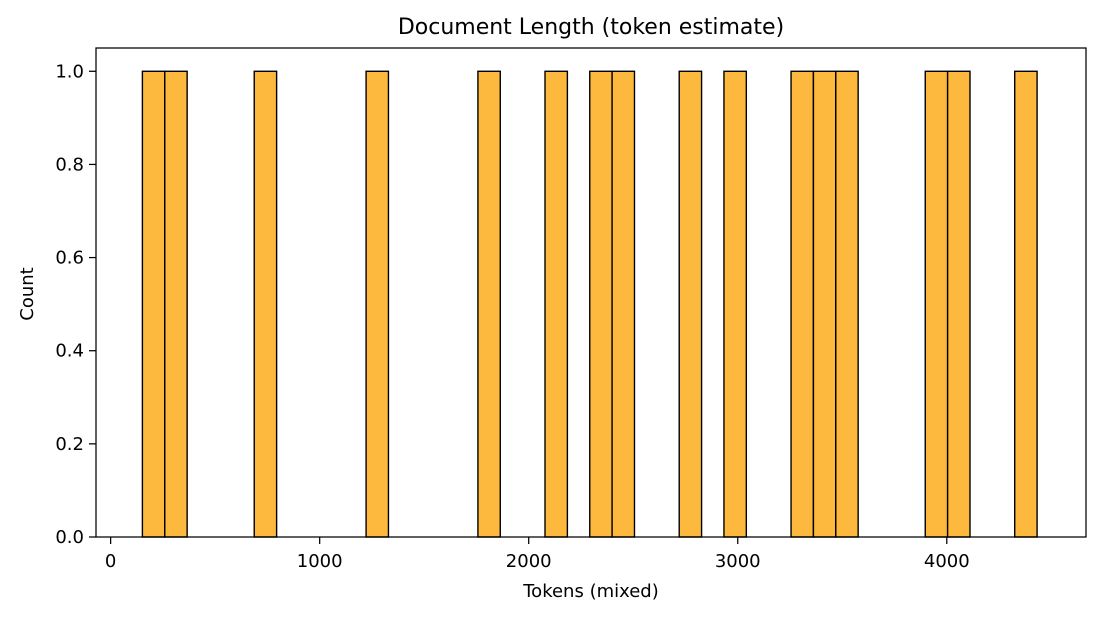 The width and height of the screenshot is (1101, 621). What do you see at coordinates (69, 71) in the screenshot?
I see `y-tick-label: 1.0` at bounding box center [69, 71].